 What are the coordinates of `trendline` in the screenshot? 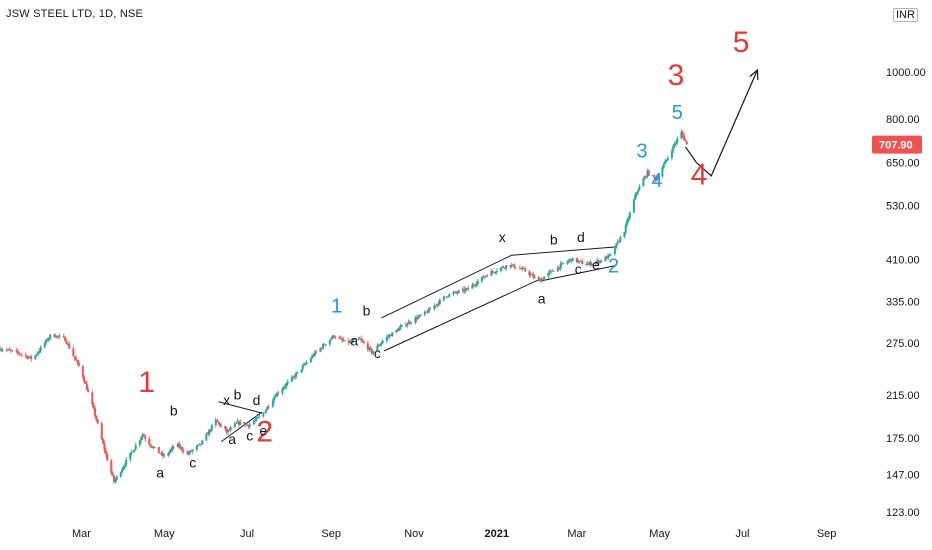 It's located at (579, 273).